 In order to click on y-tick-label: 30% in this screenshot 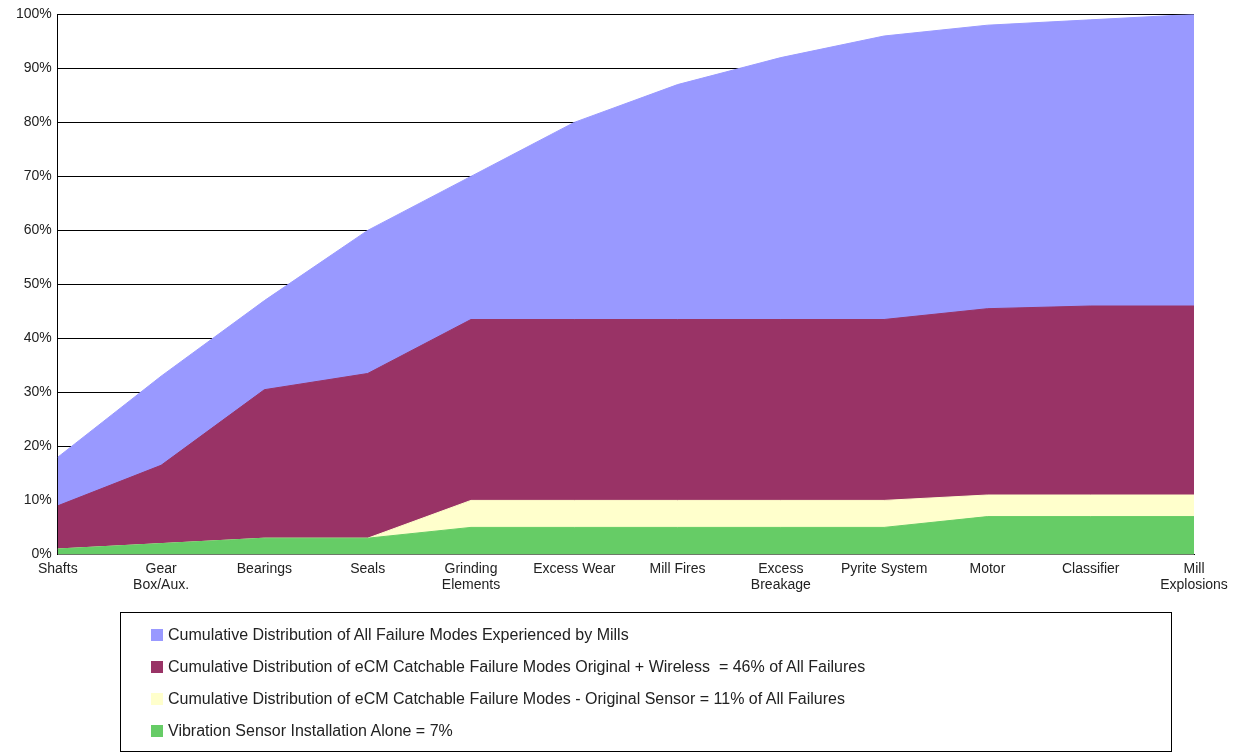, I will do `click(37, 391)`.